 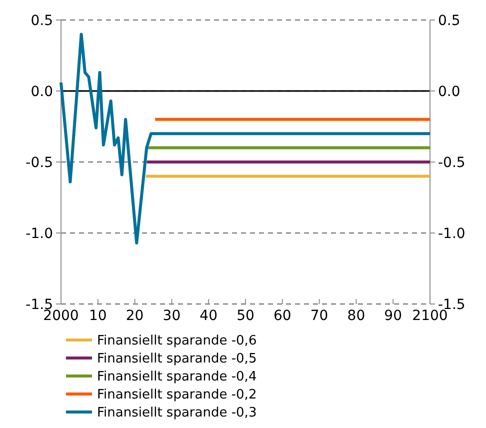 I want to click on x-tick-label: 40, so click(x=209, y=316).